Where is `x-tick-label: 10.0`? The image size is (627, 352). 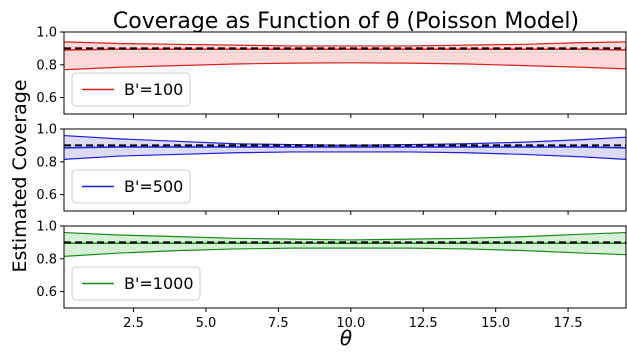
x-tick-label: 10.0 is located at coordinates (350, 323).